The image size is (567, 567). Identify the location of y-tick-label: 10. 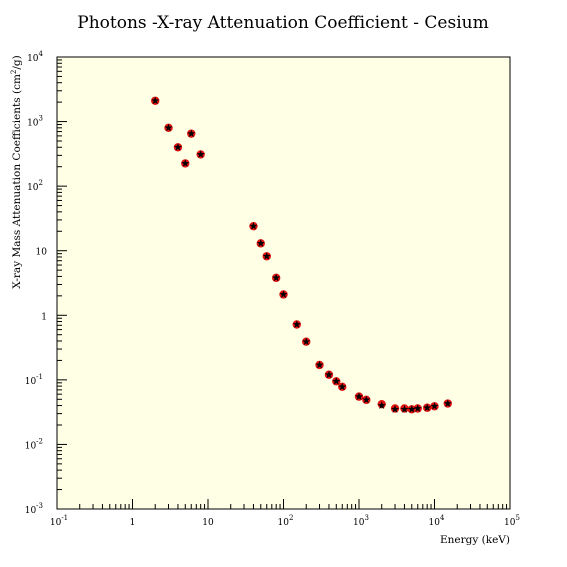
(42, 253).